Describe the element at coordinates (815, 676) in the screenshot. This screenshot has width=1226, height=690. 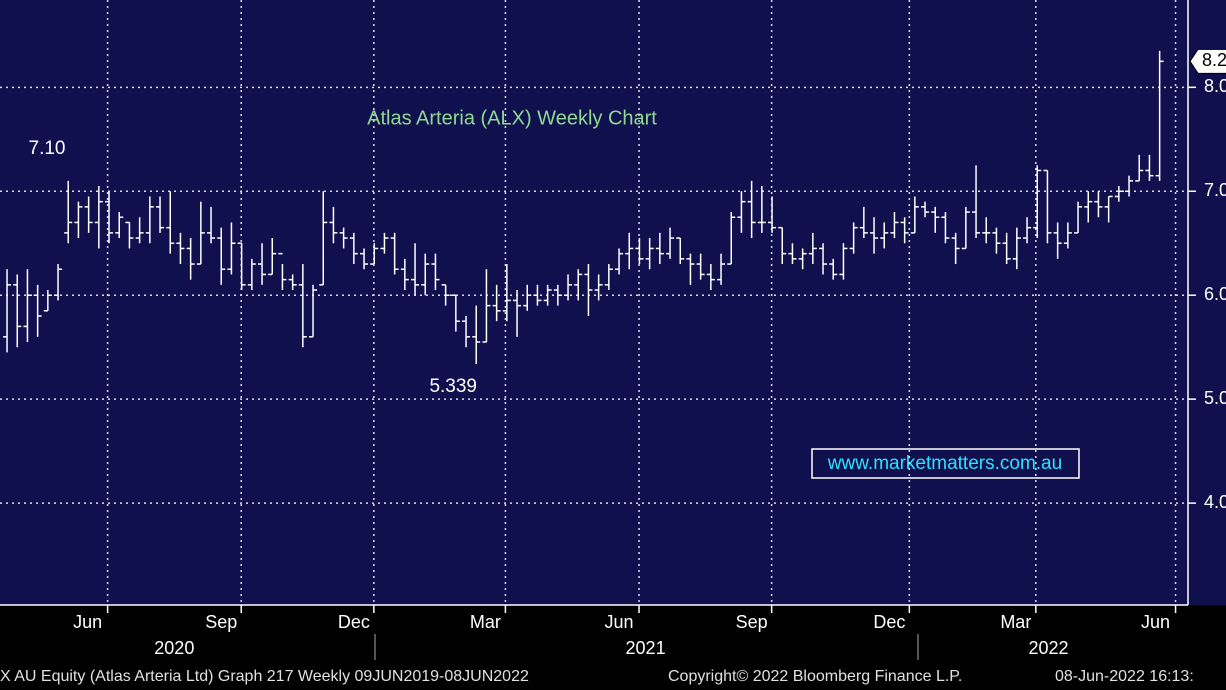
I see `footer-text: Copyright© 2022 Bloomberg Finance L.P.` at that location.